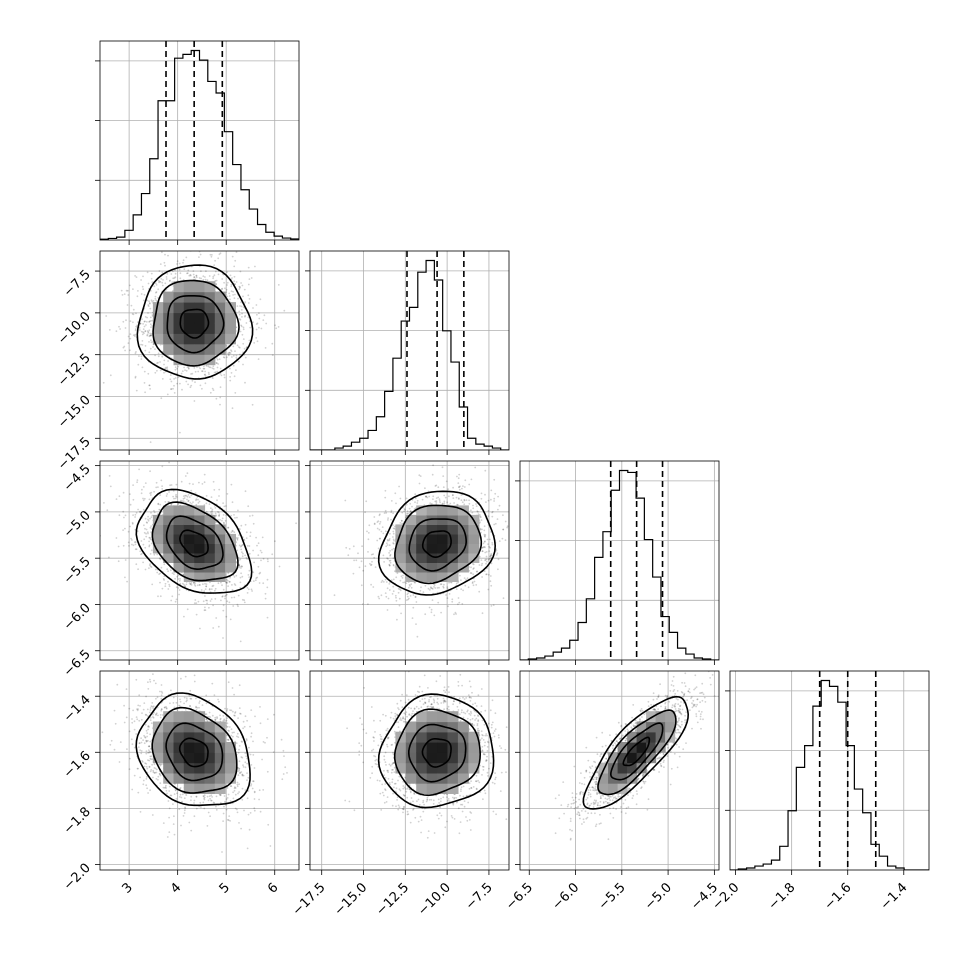  What do you see at coordinates (400, 794) in the screenshot?
I see `panel-3-1: −17.5 −15.0 −12.5 −10.0 −7.5` at bounding box center [400, 794].